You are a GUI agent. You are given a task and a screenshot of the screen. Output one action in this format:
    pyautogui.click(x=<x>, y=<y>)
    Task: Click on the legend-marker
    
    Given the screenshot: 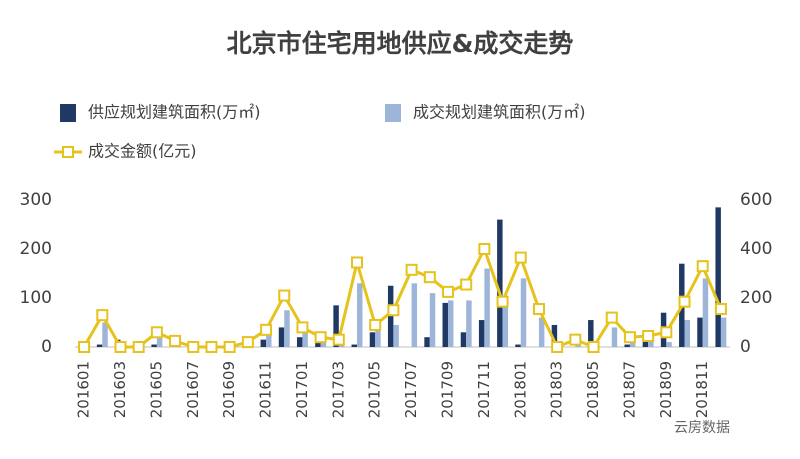 What is the action you would take?
    pyautogui.click(x=68, y=152)
    